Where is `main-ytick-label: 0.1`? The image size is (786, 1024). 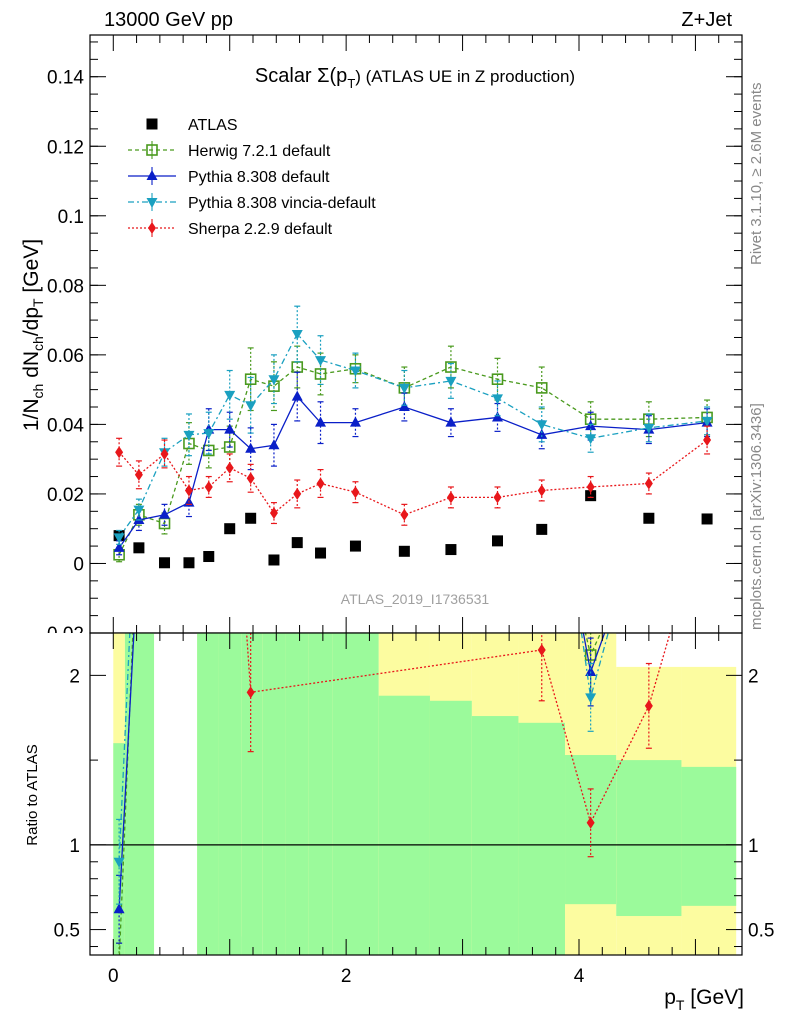 main-ytick-label: 0.1 is located at coordinates (71, 217).